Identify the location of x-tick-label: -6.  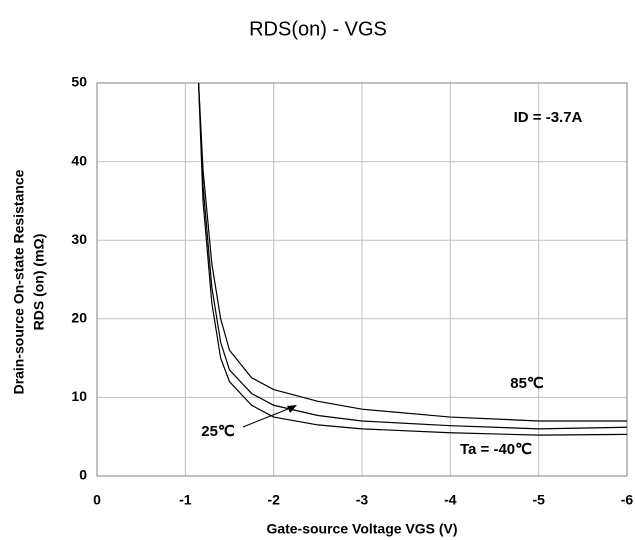
(627, 500).